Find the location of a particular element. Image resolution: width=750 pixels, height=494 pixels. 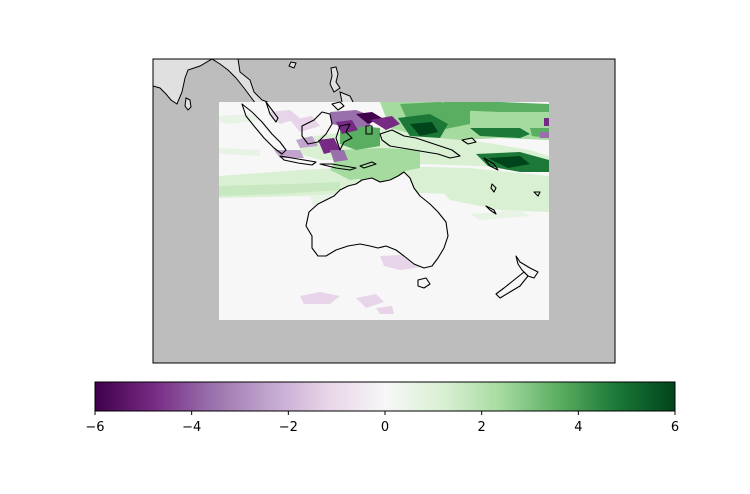

colorbar-tick-label: 4 is located at coordinates (578, 427).